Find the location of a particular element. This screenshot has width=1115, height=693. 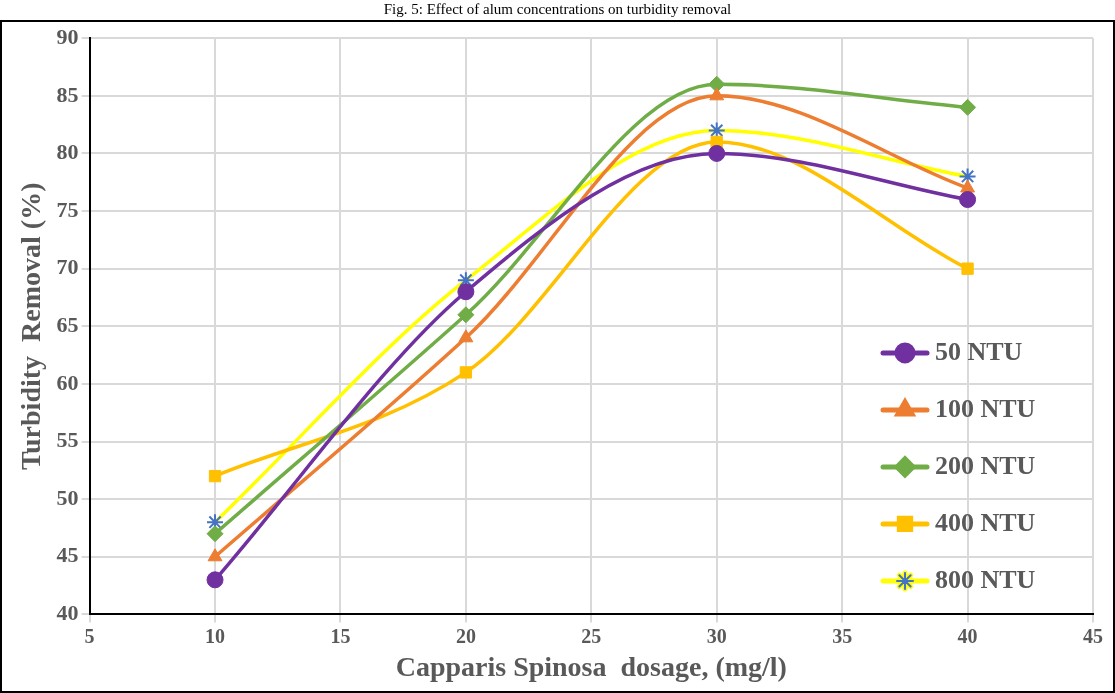

y-axis-title: Turbidity Removal (%) is located at coordinates (31, 326).